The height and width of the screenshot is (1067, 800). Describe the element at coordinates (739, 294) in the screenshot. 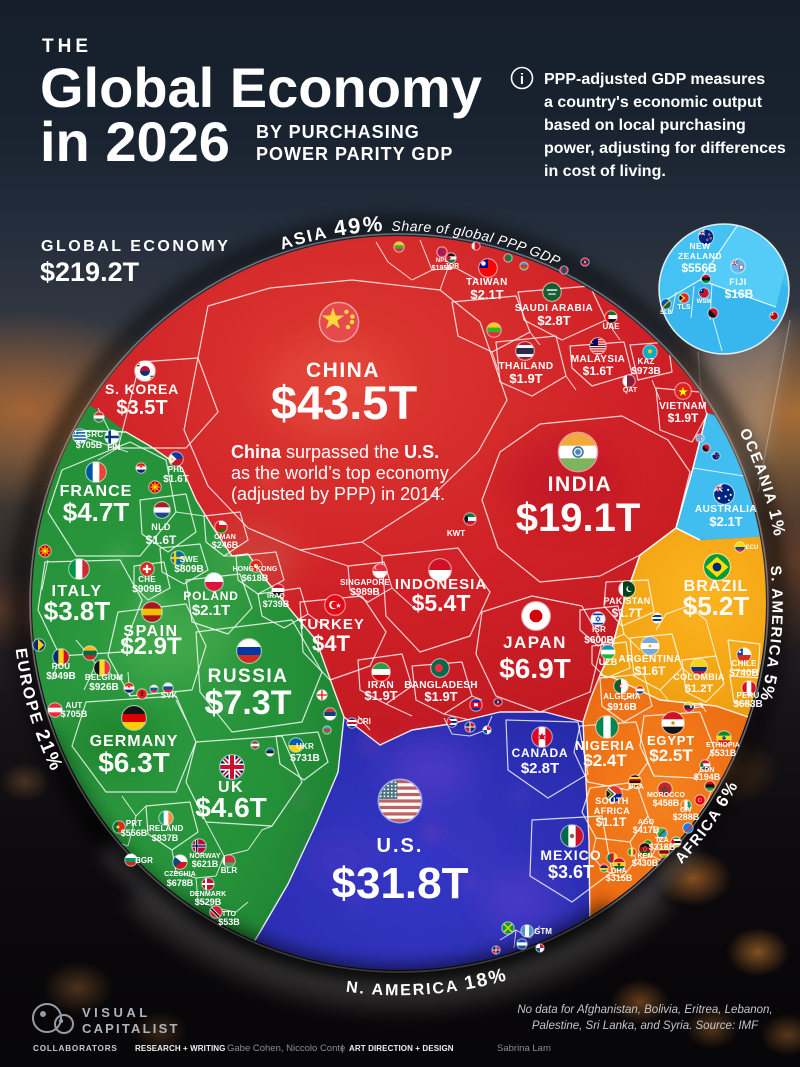

I see `svg-text: $16B` at that location.